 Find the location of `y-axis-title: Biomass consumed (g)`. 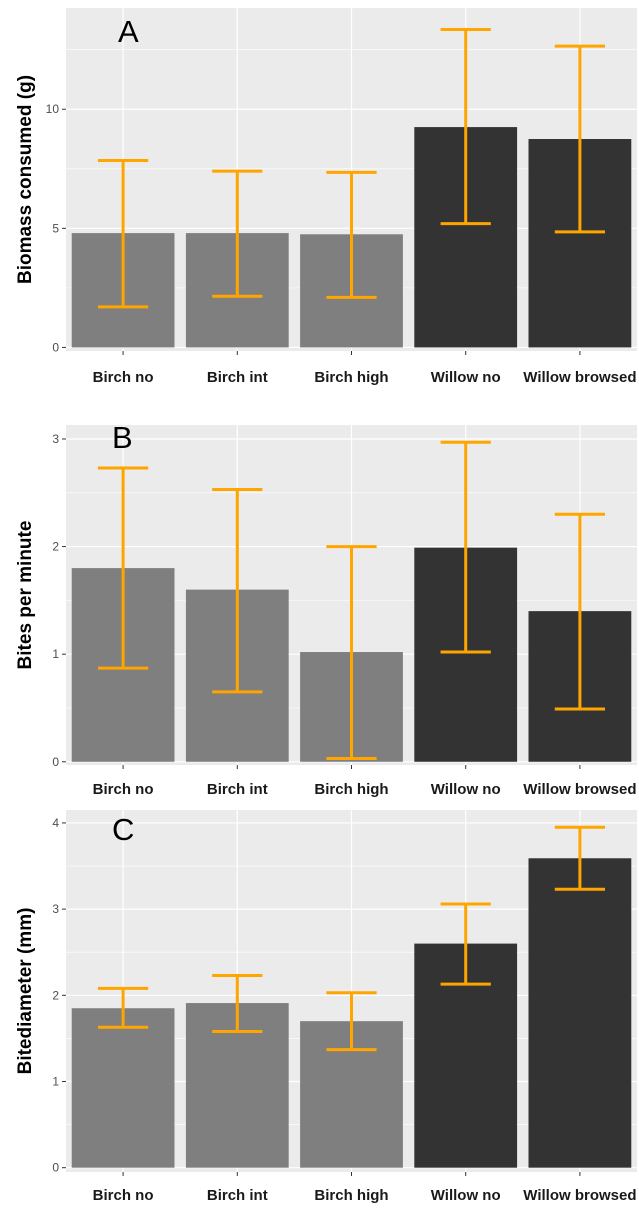

y-axis-title: Biomass consumed (g) is located at coordinates (25, 179).